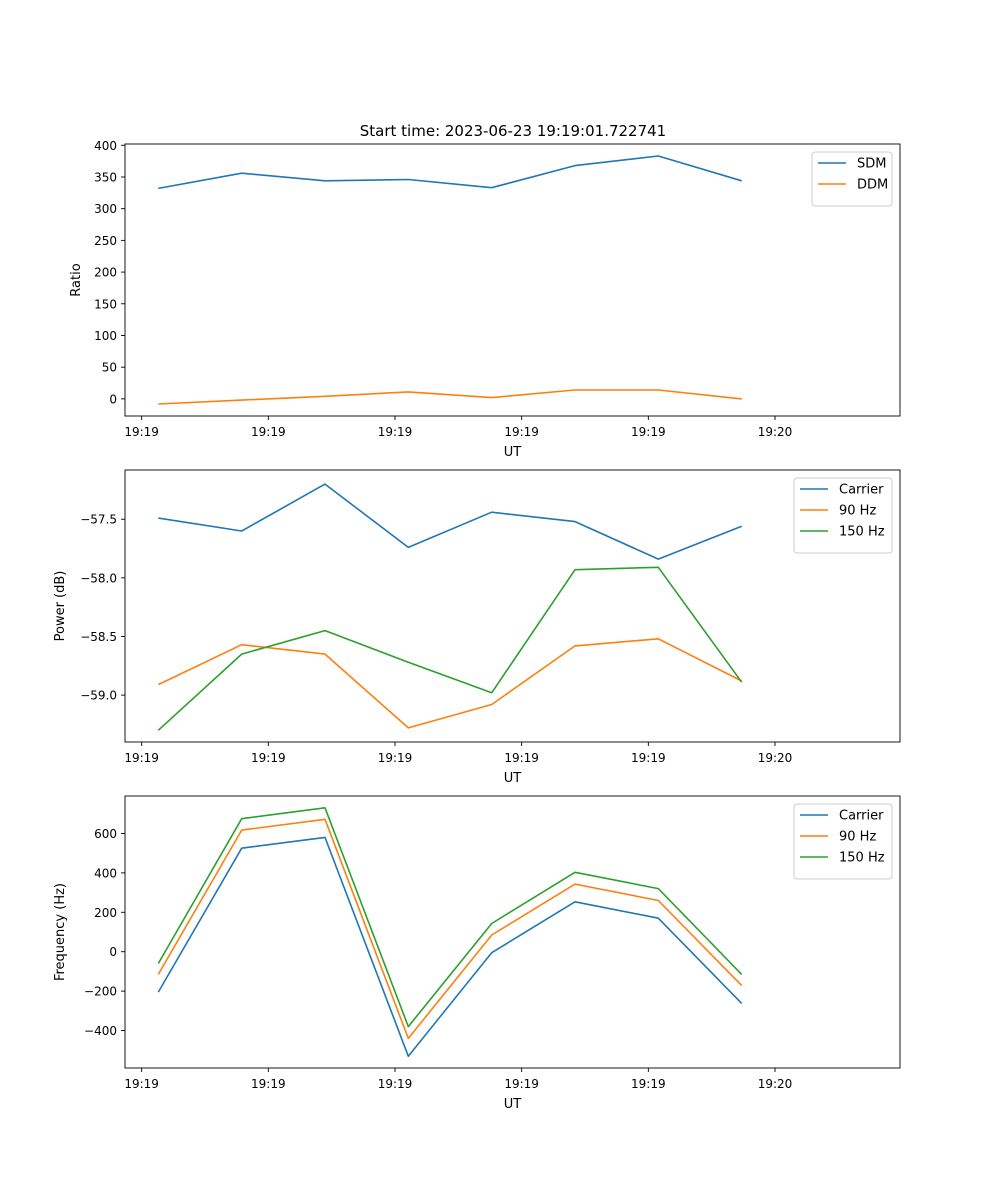  Describe the element at coordinates (105, 304) in the screenshot. I see `y-tick-label: 150` at that location.